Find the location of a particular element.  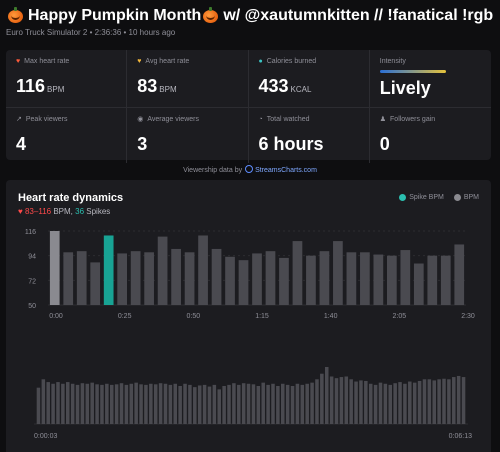

spike-bar is located at coordinates (108, 270).